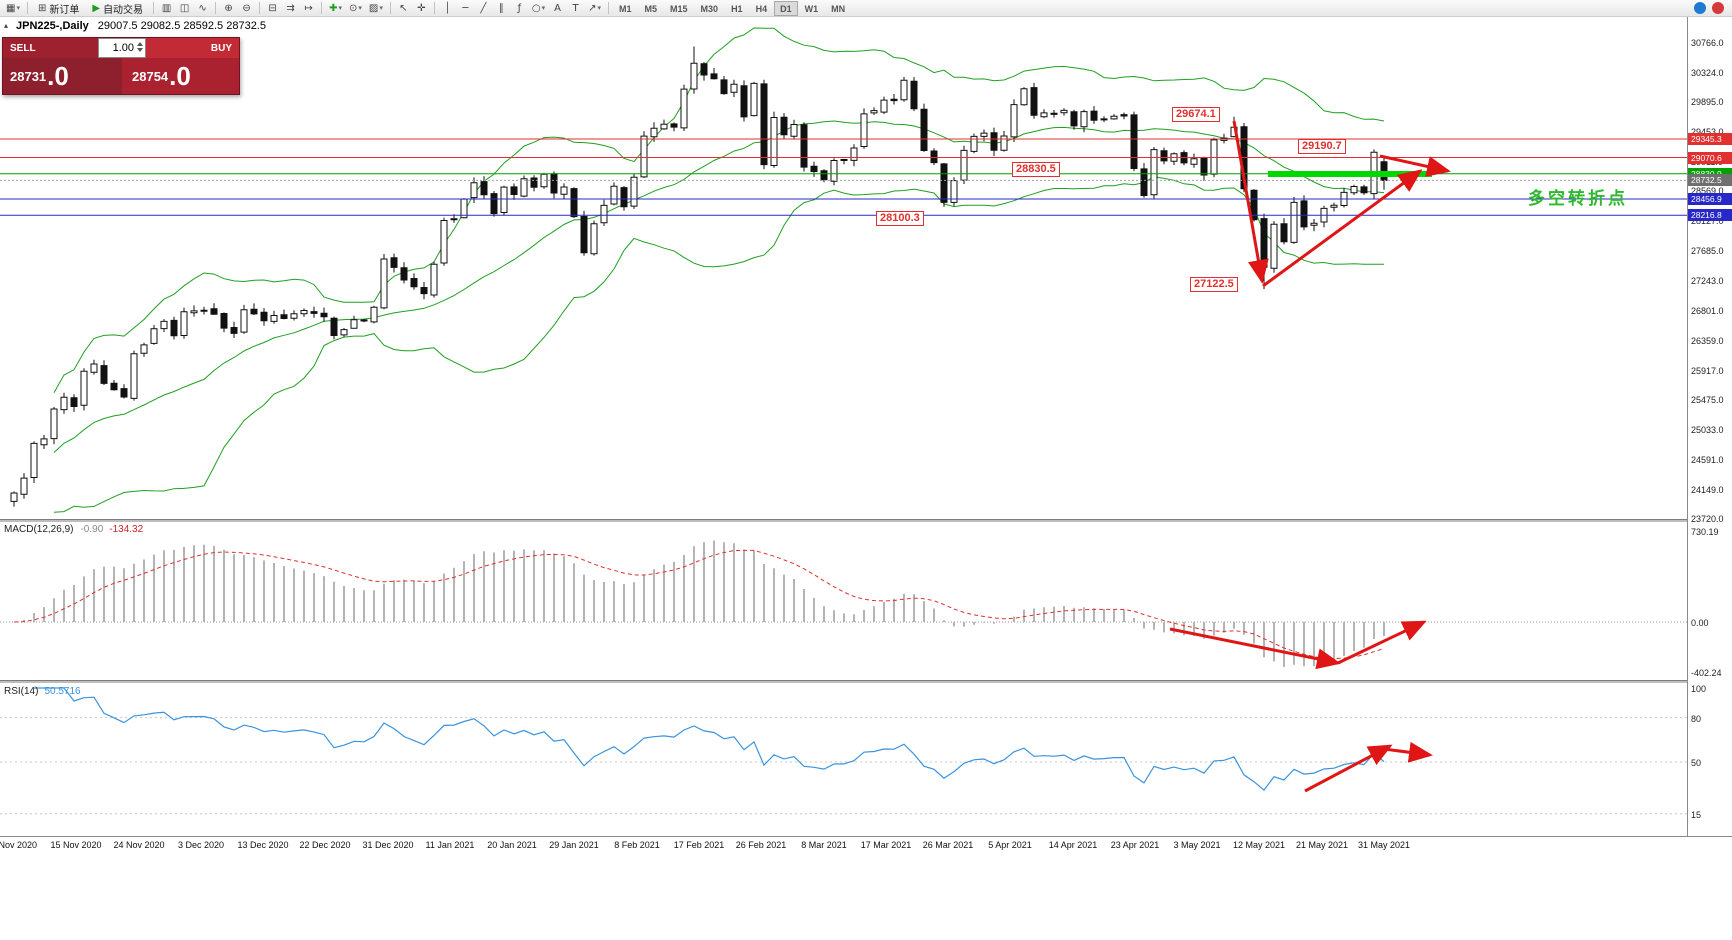 The image size is (1732, 940). I want to click on volume-value: 1.00, so click(123, 48).